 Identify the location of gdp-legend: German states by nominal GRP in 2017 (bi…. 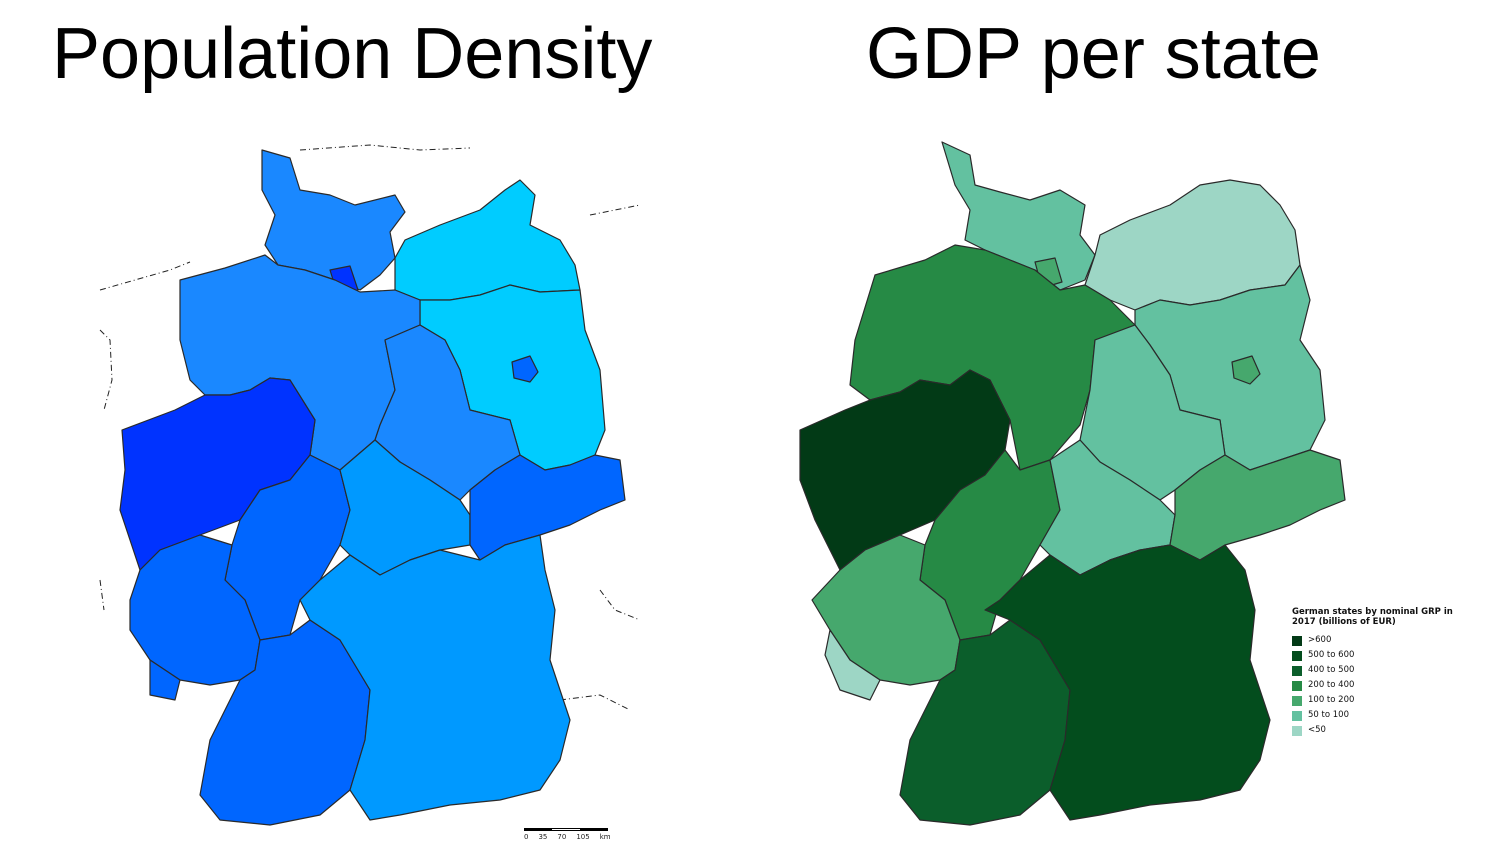
(1374, 673).